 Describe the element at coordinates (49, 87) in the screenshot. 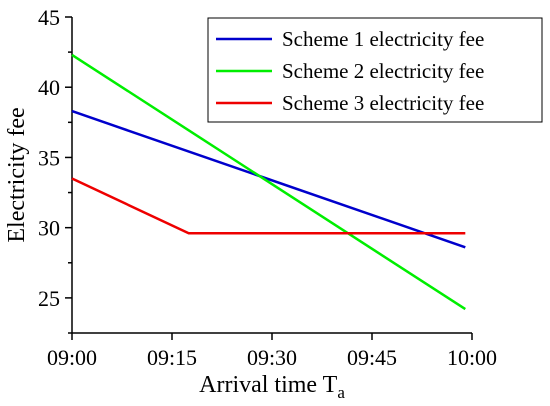

I see `y-tick-label: 40` at that location.